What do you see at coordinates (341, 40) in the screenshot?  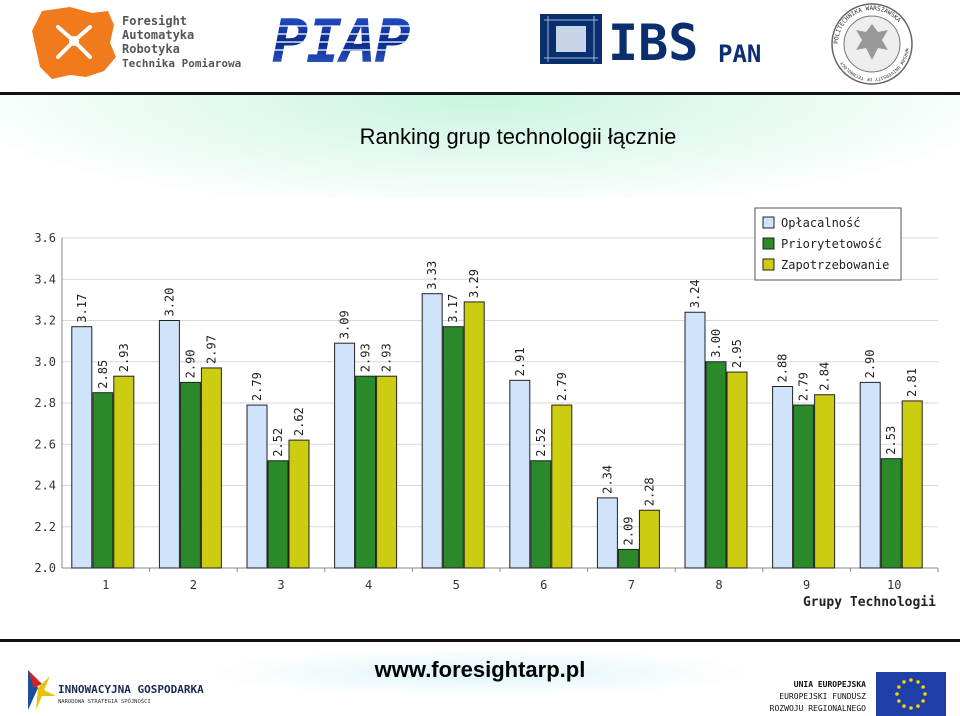 I see `piap-logo-text: PIAP` at bounding box center [341, 40].